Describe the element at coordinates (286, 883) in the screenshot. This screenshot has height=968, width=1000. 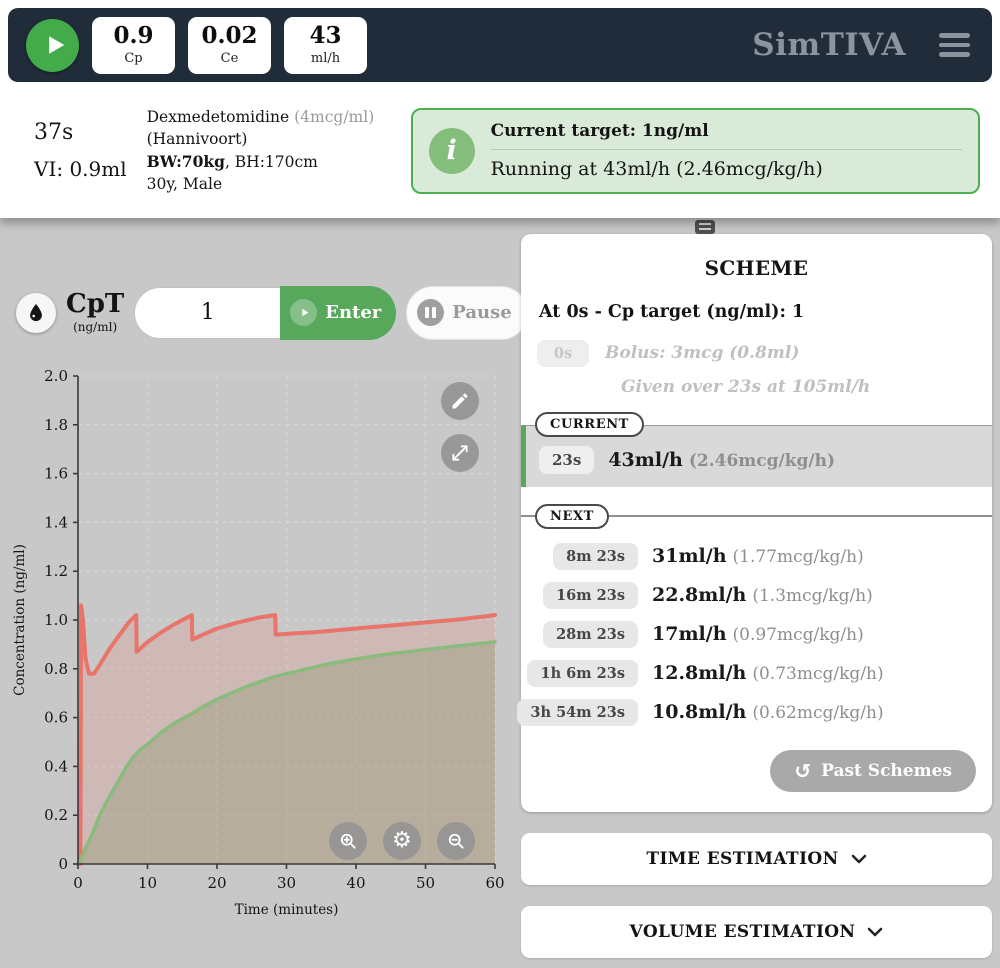
I see `svg-text: 30` at that location.